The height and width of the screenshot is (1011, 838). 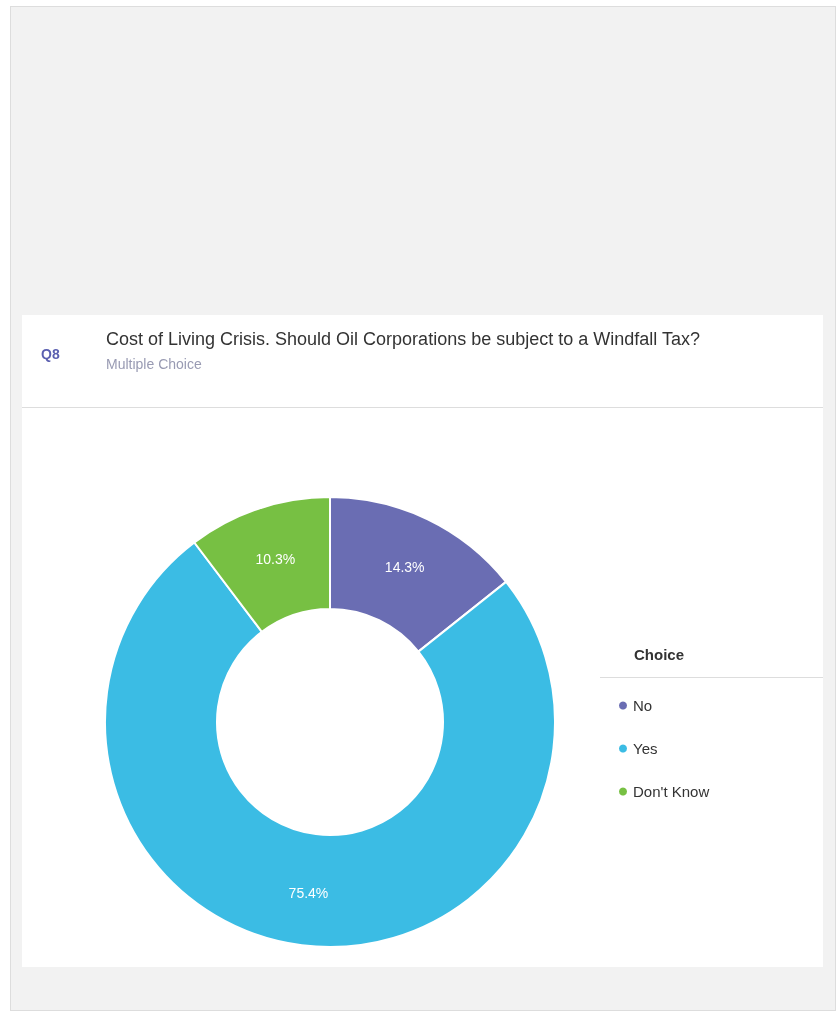 I want to click on legend-title: Choice, so click(x=659, y=654).